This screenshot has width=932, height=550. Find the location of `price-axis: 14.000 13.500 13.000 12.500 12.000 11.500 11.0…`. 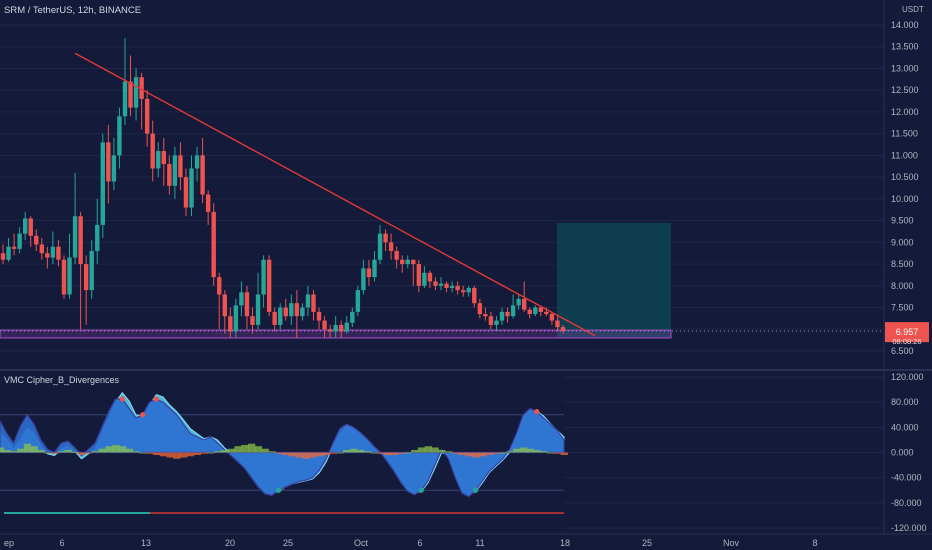

price-axis: 14.000 13.500 13.000 12.500 12.000 11.500 11.0… is located at coordinates (906, 185).